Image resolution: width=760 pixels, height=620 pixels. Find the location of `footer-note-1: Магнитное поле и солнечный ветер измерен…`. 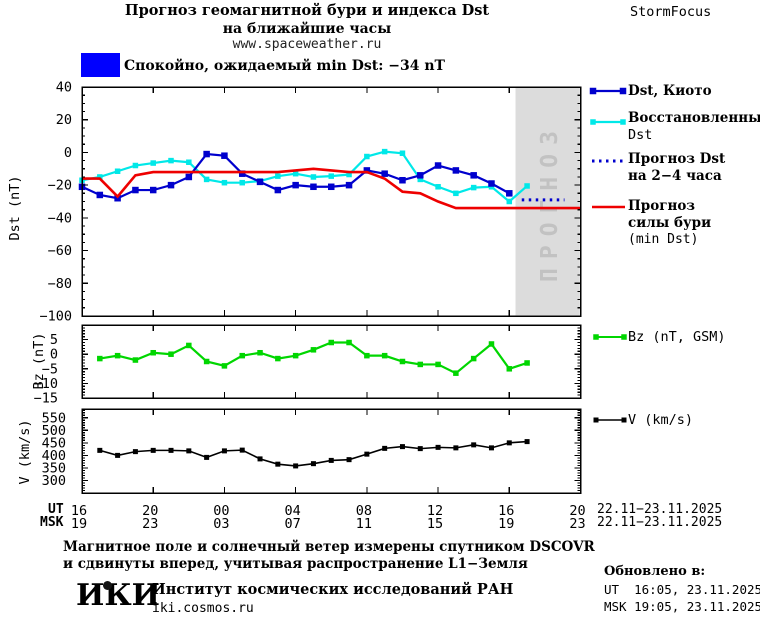

footer-note-1: Магнитное поле и солнечный ветер измерен… is located at coordinates (329, 547).